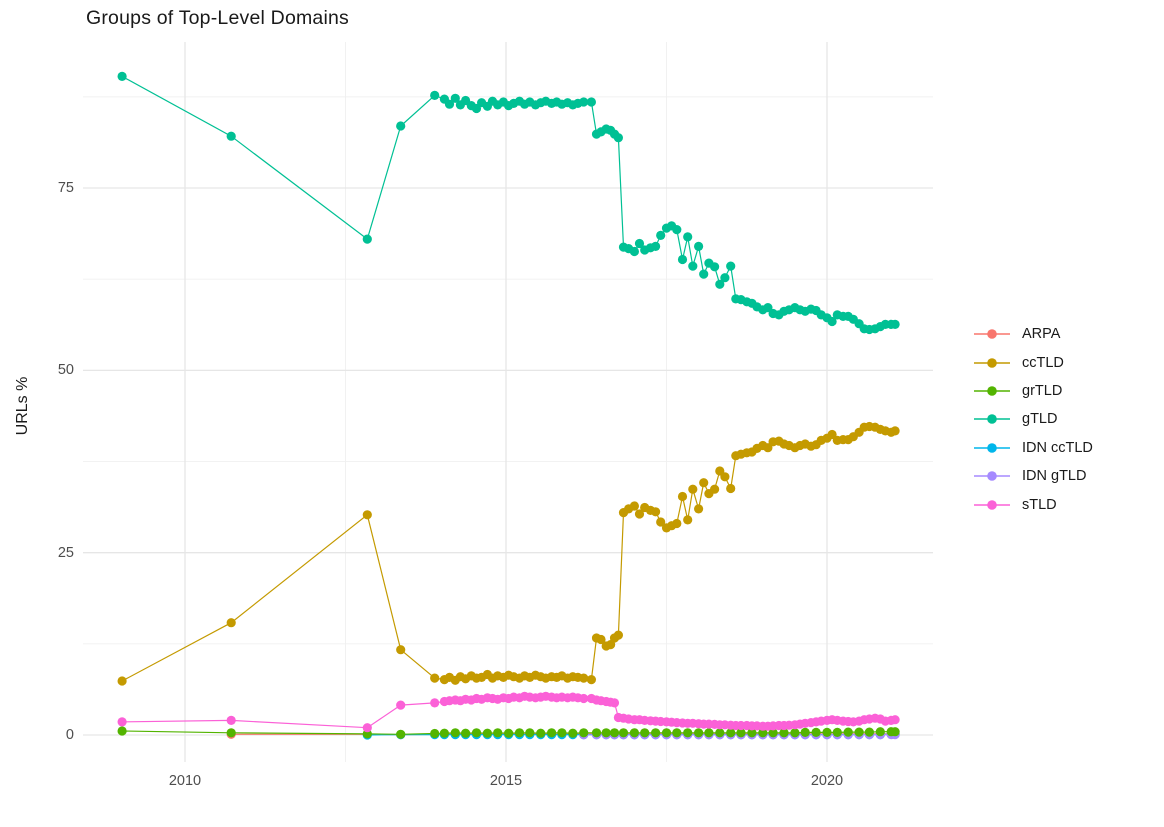 The height and width of the screenshot is (827, 1164). Describe the element at coordinates (1041, 334) in the screenshot. I see `legend-label: ARPA` at that location.